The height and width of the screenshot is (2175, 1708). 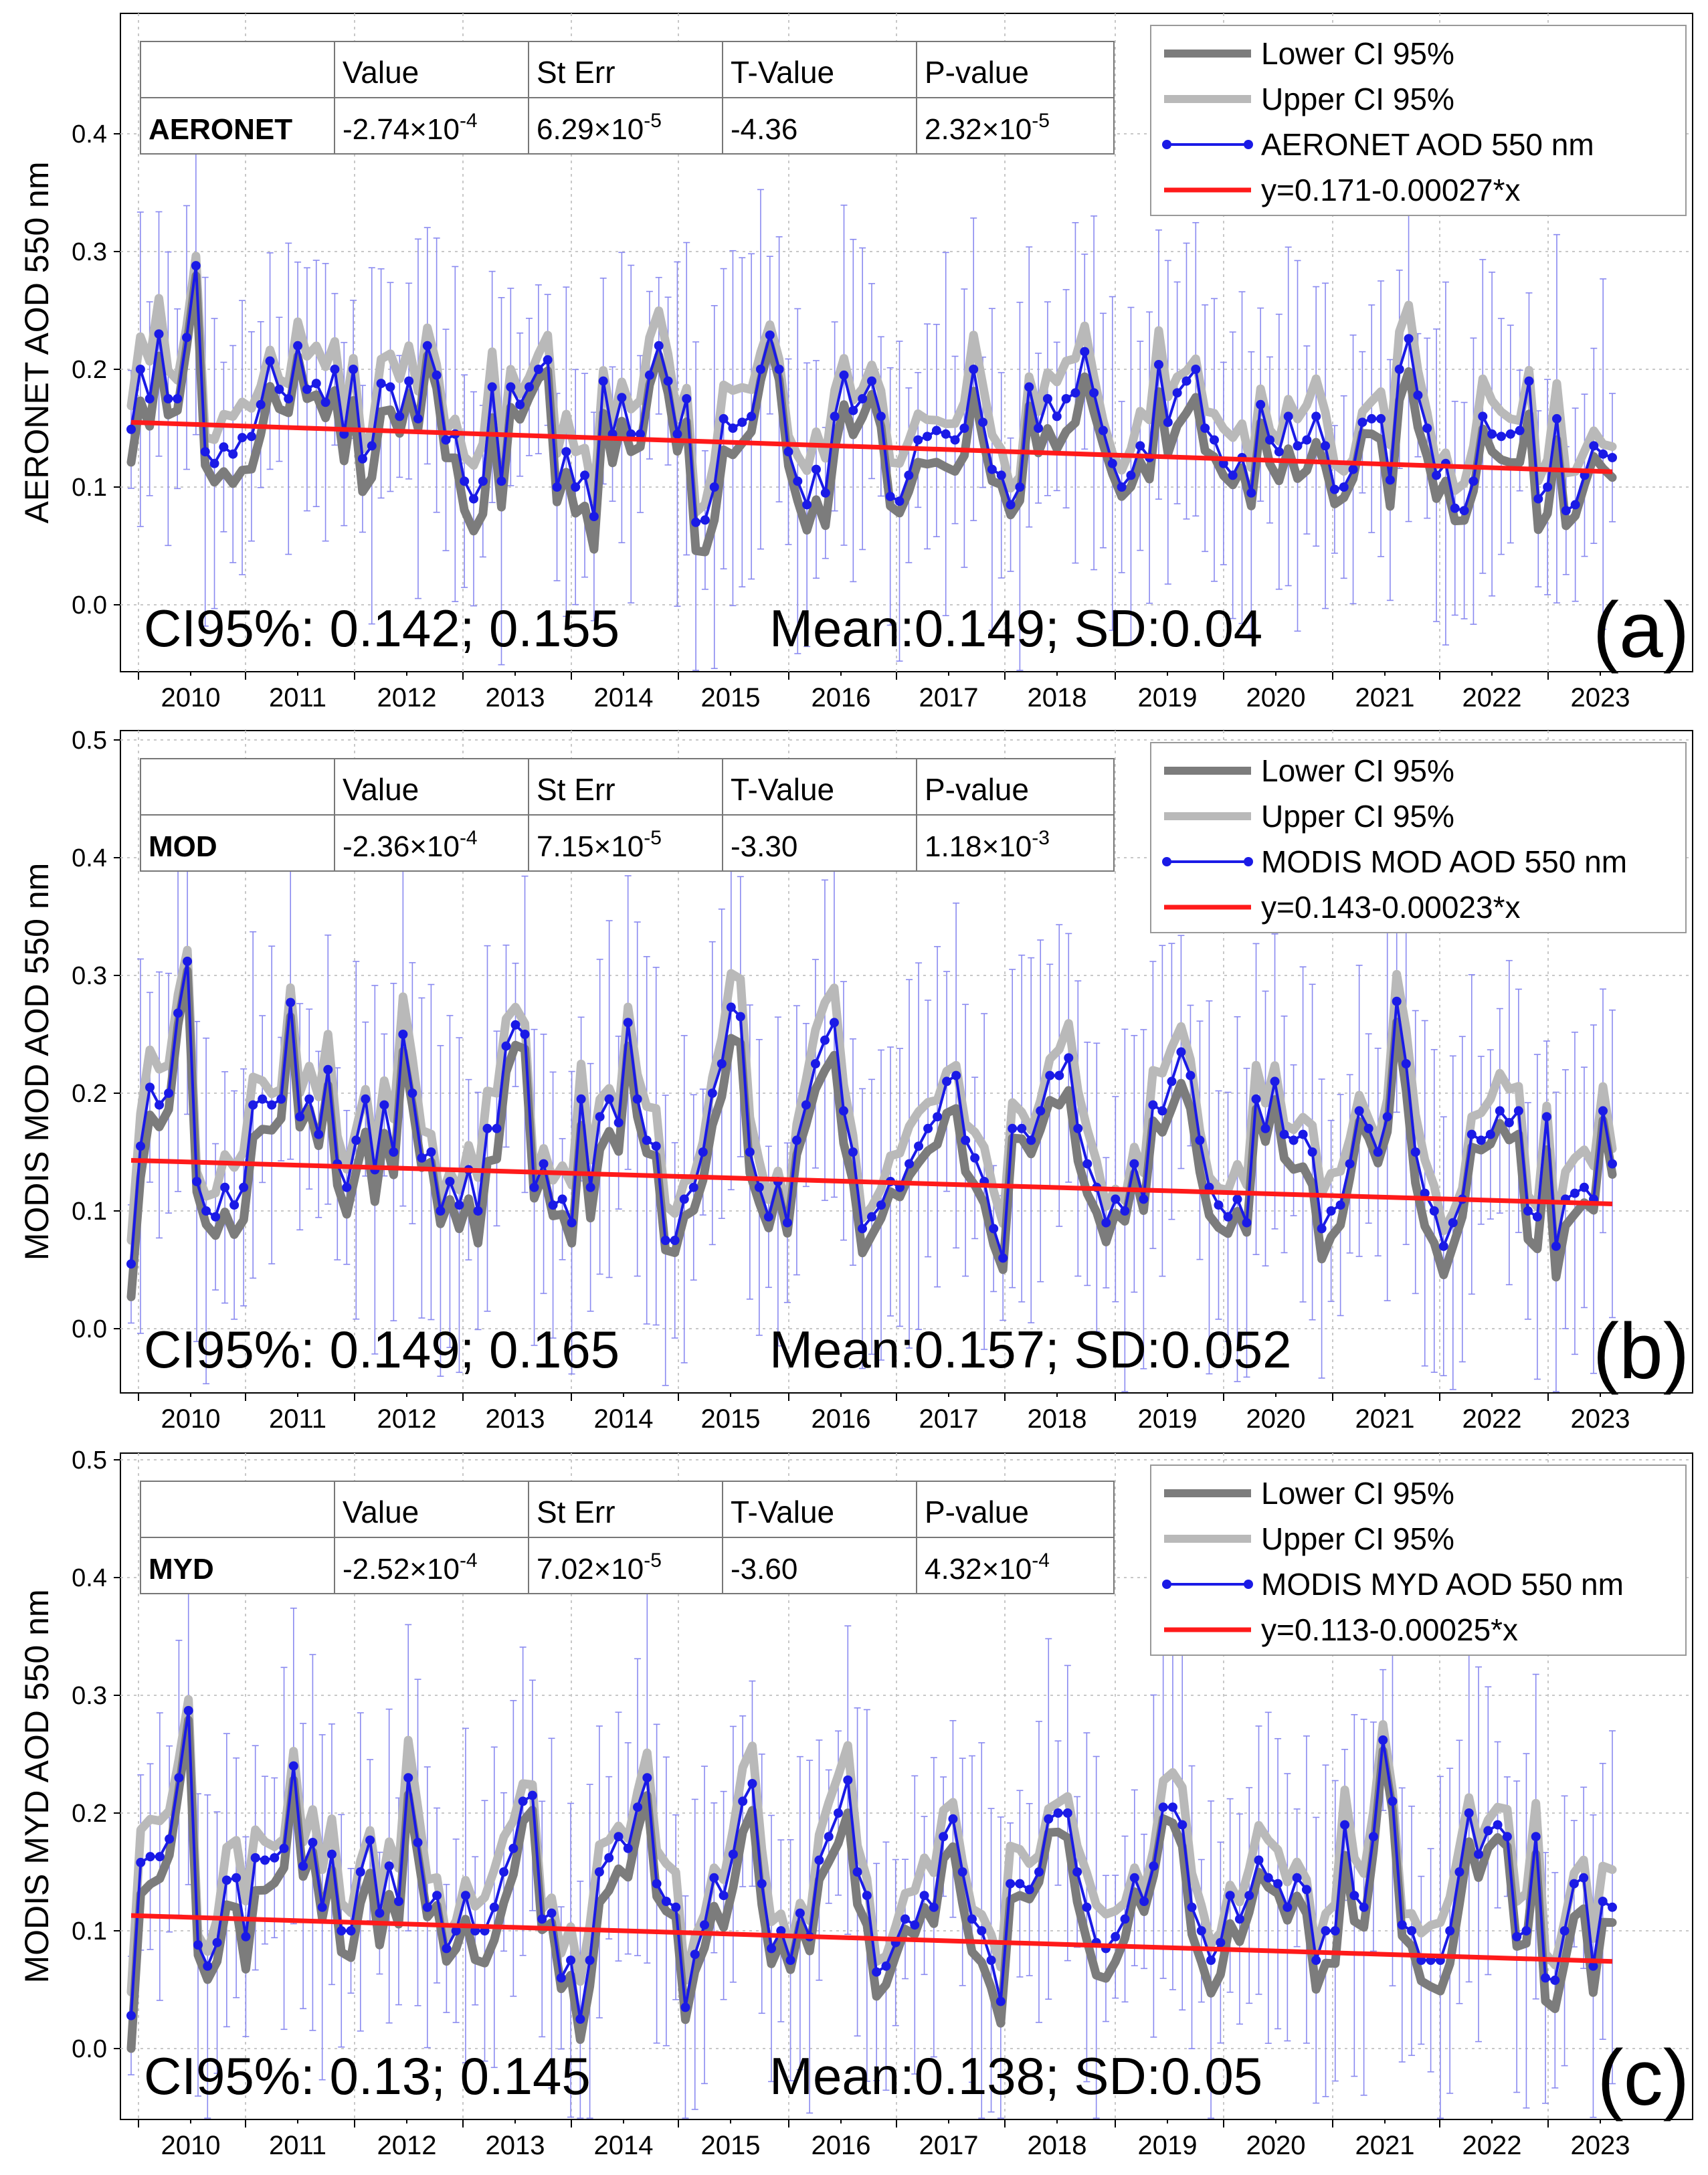 What do you see at coordinates (871, 1181) in the screenshot?
I see `trend-line` at bounding box center [871, 1181].